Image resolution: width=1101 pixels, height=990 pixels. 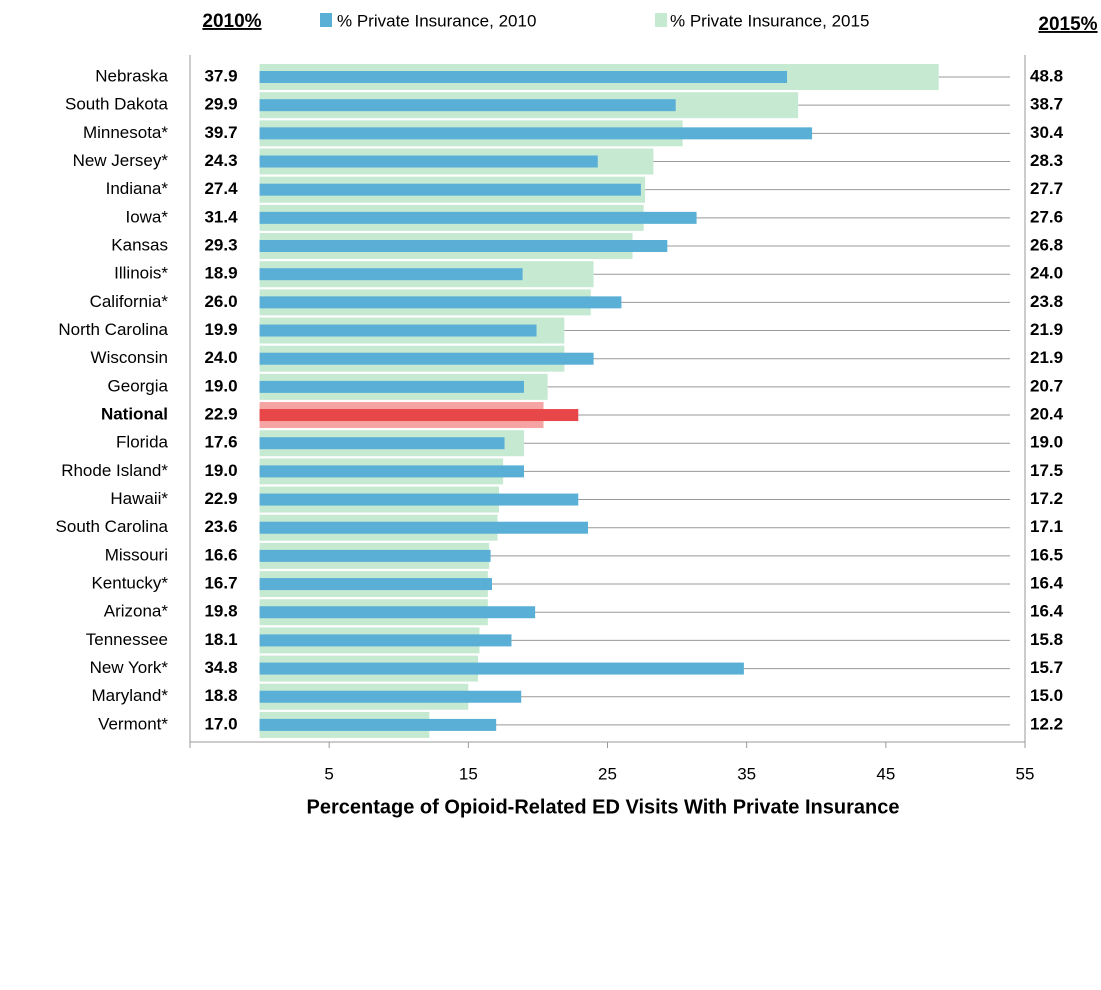 I want to click on value-label-2010: 31.4, so click(x=221, y=216).